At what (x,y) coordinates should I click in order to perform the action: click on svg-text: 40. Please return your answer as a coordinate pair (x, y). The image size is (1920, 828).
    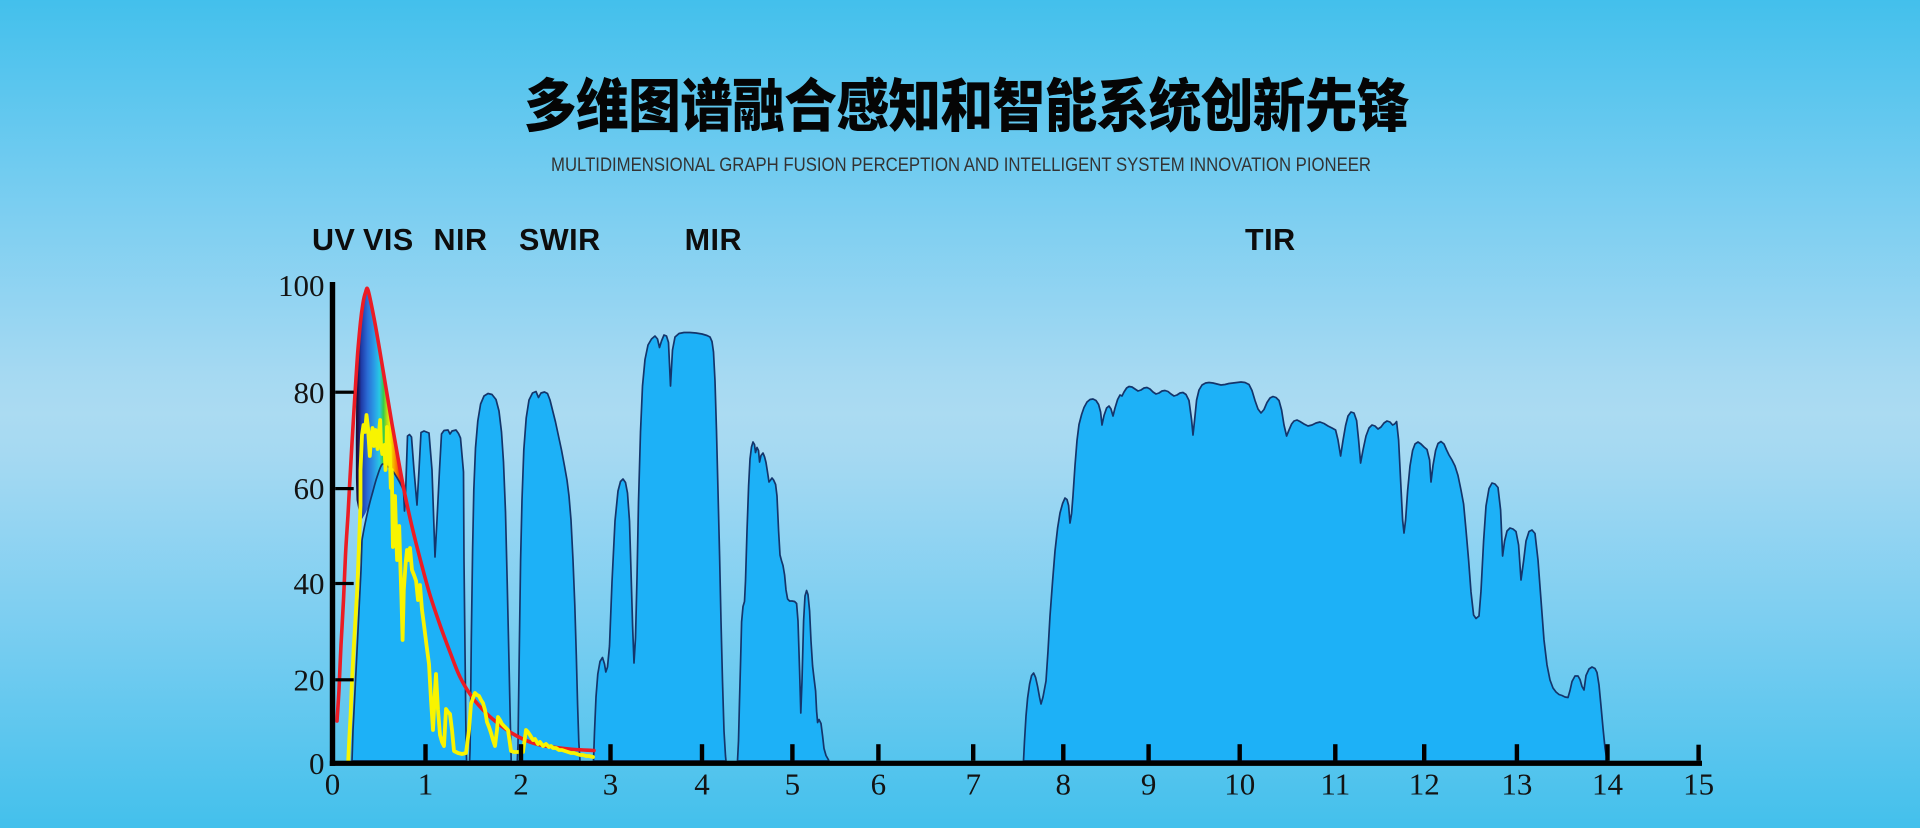
    Looking at the image, I should click on (309, 583).